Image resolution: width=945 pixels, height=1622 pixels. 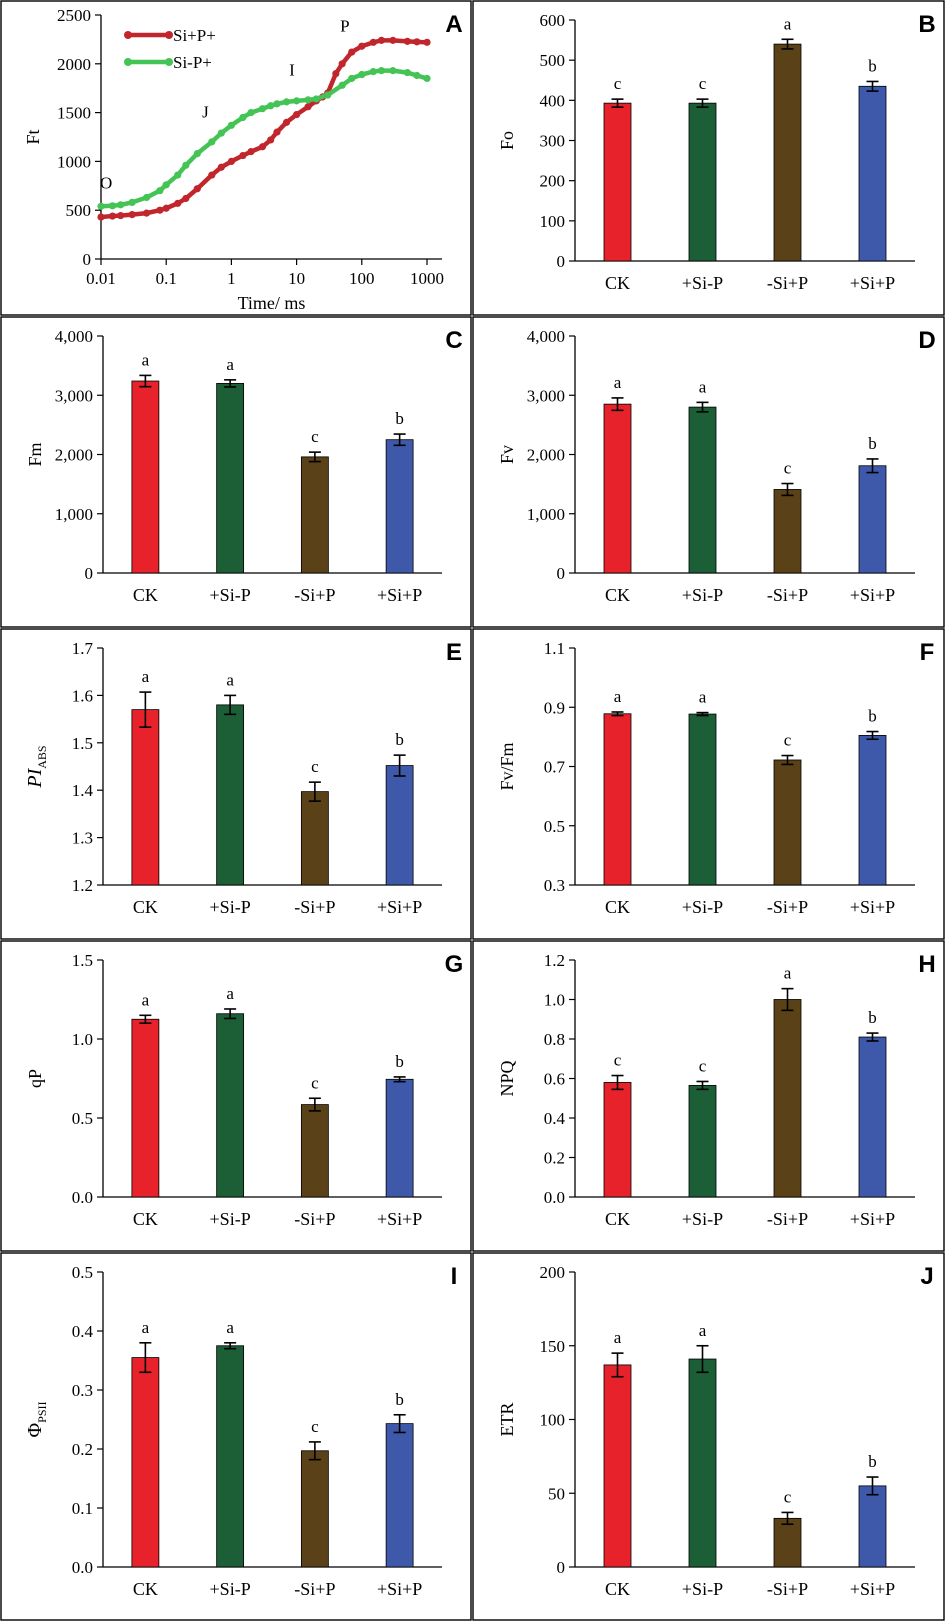 What do you see at coordinates (546, 336) in the screenshot?
I see `y-tick-label: 4,000` at bounding box center [546, 336].